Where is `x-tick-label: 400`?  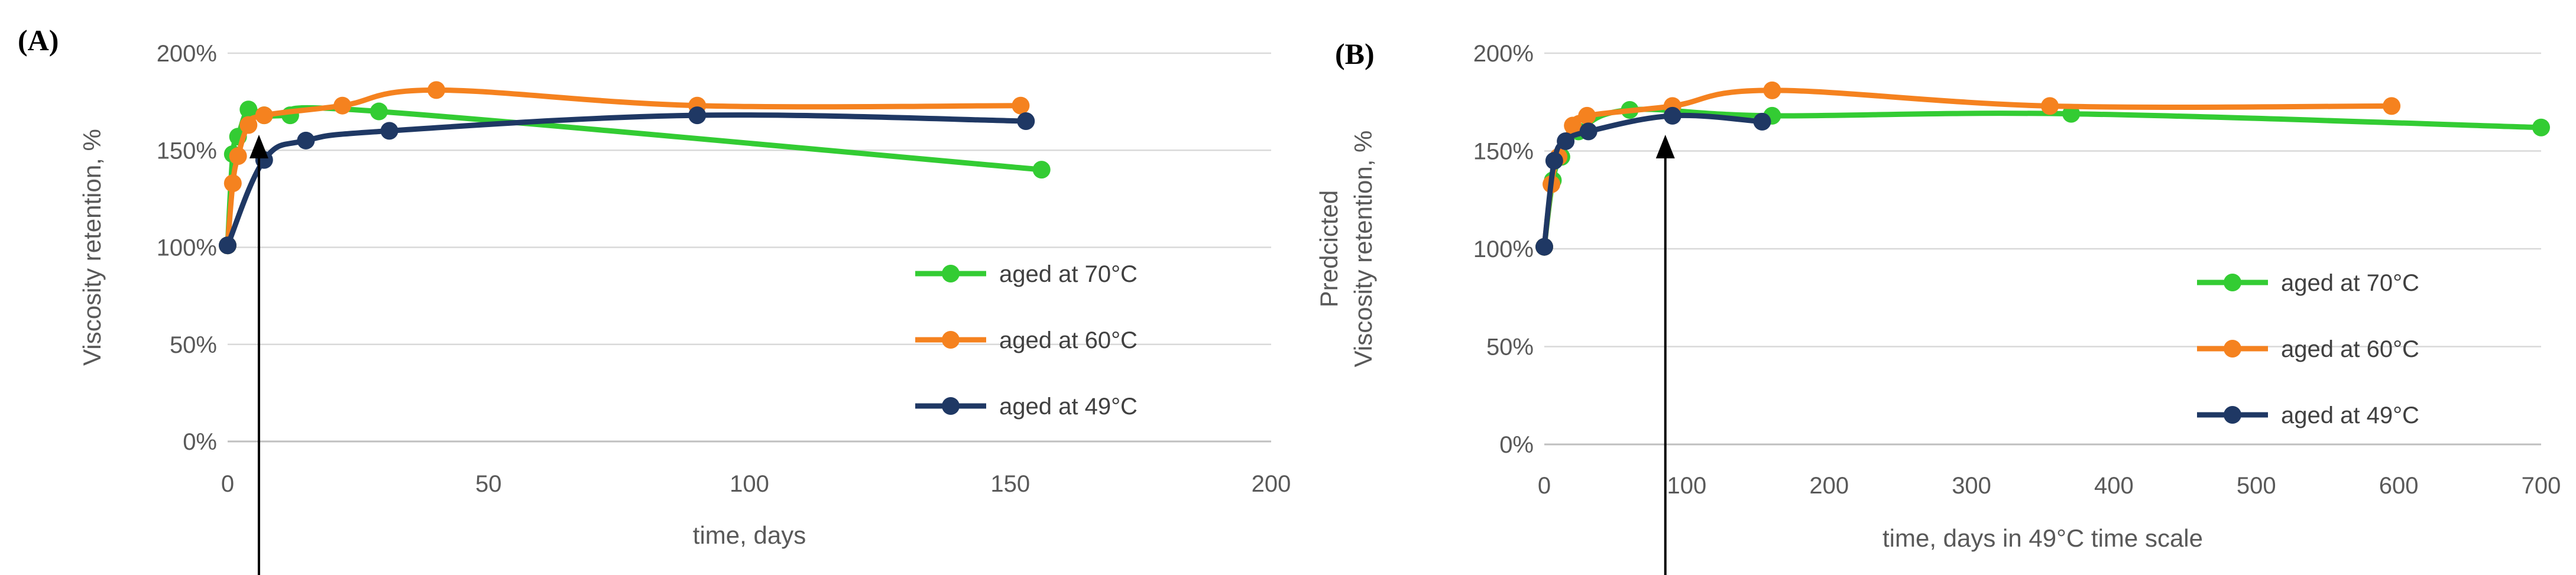 x-tick-label: 400 is located at coordinates (2114, 486).